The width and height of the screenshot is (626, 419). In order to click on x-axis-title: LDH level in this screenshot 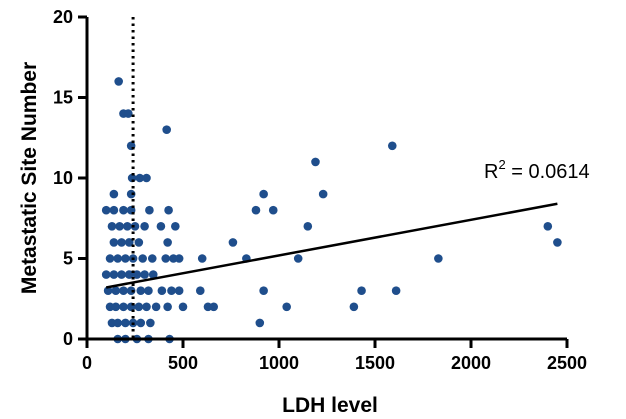, I will do `click(330, 405)`.